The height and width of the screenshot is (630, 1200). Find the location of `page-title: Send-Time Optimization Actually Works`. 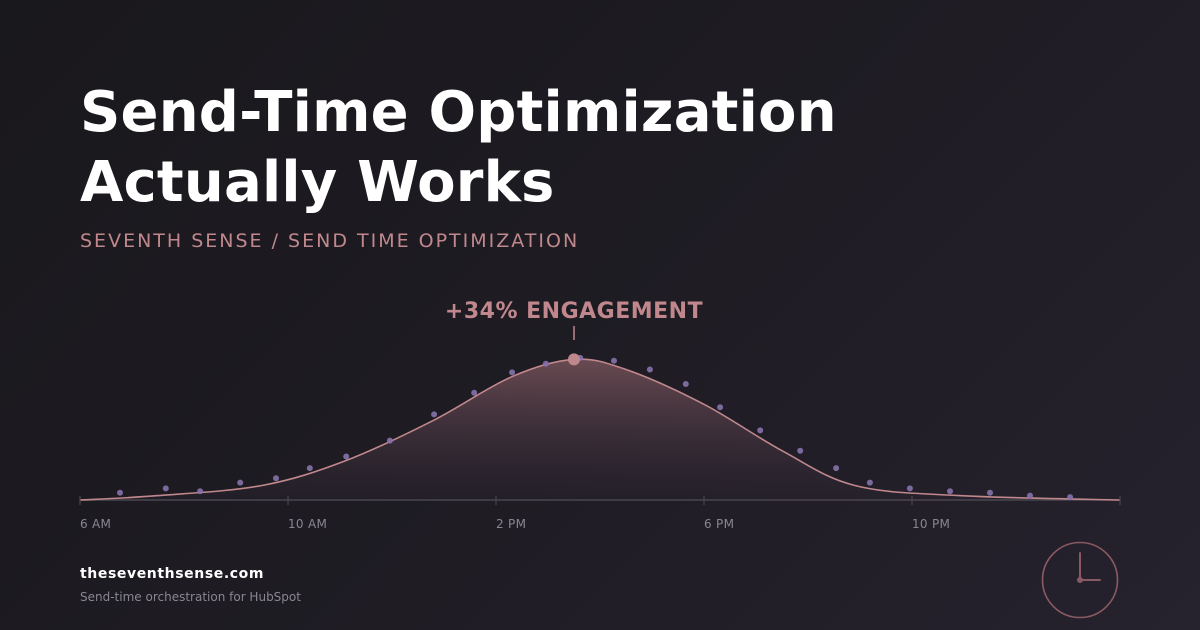

page-title: Send-Time Optimization Actually Works is located at coordinates (458, 148).